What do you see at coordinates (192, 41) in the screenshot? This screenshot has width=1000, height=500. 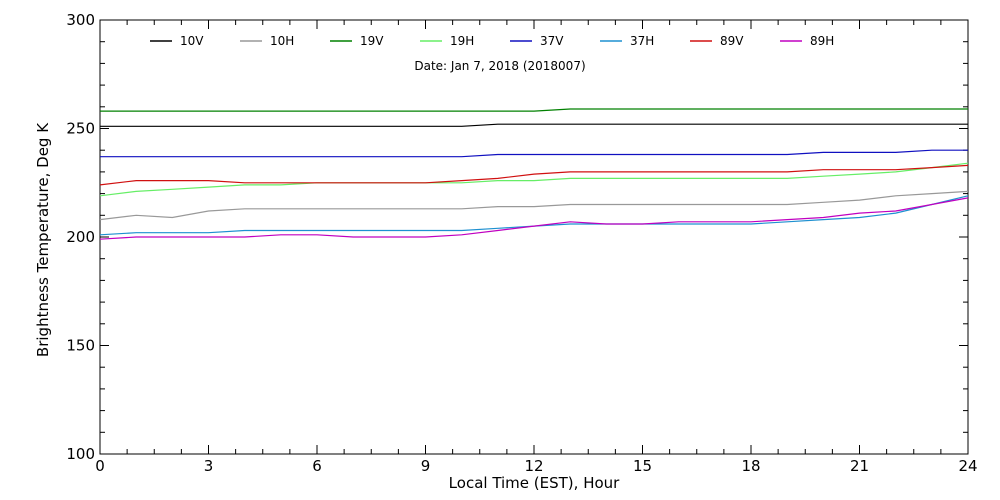 I see `legend-label-10v: 10V` at bounding box center [192, 41].